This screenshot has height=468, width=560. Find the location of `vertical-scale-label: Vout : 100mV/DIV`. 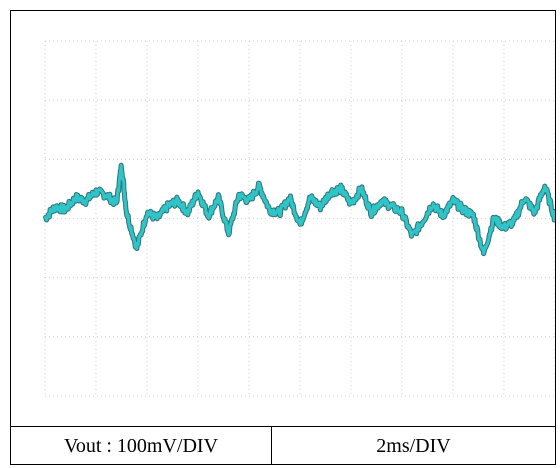

vertical-scale-label: Vout : 100mV/DIV is located at coordinates (141, 446).